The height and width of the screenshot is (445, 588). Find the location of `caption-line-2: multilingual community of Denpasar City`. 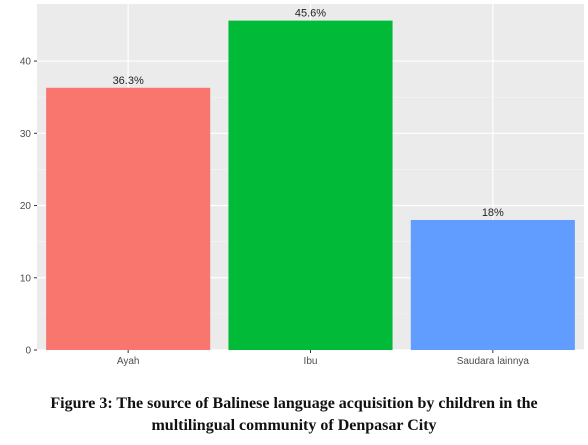

caption-line-2: multilingual community of Denpasar City is located at coordinates (294, 425).